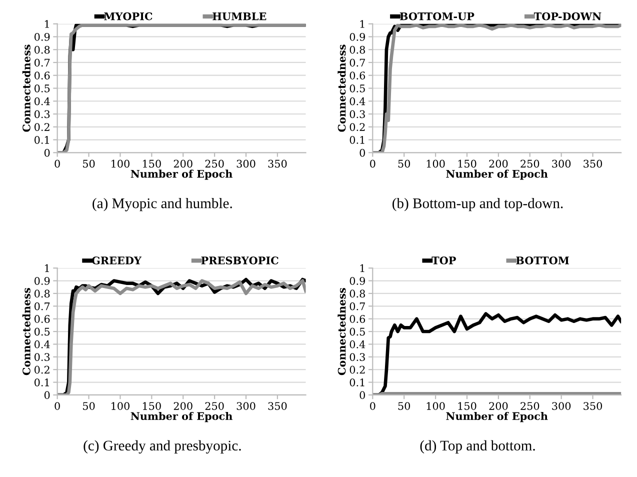  Describe the element at coordinates (239, 16) in the screenshot. I see `legend-label: HUMBLE` at that location.